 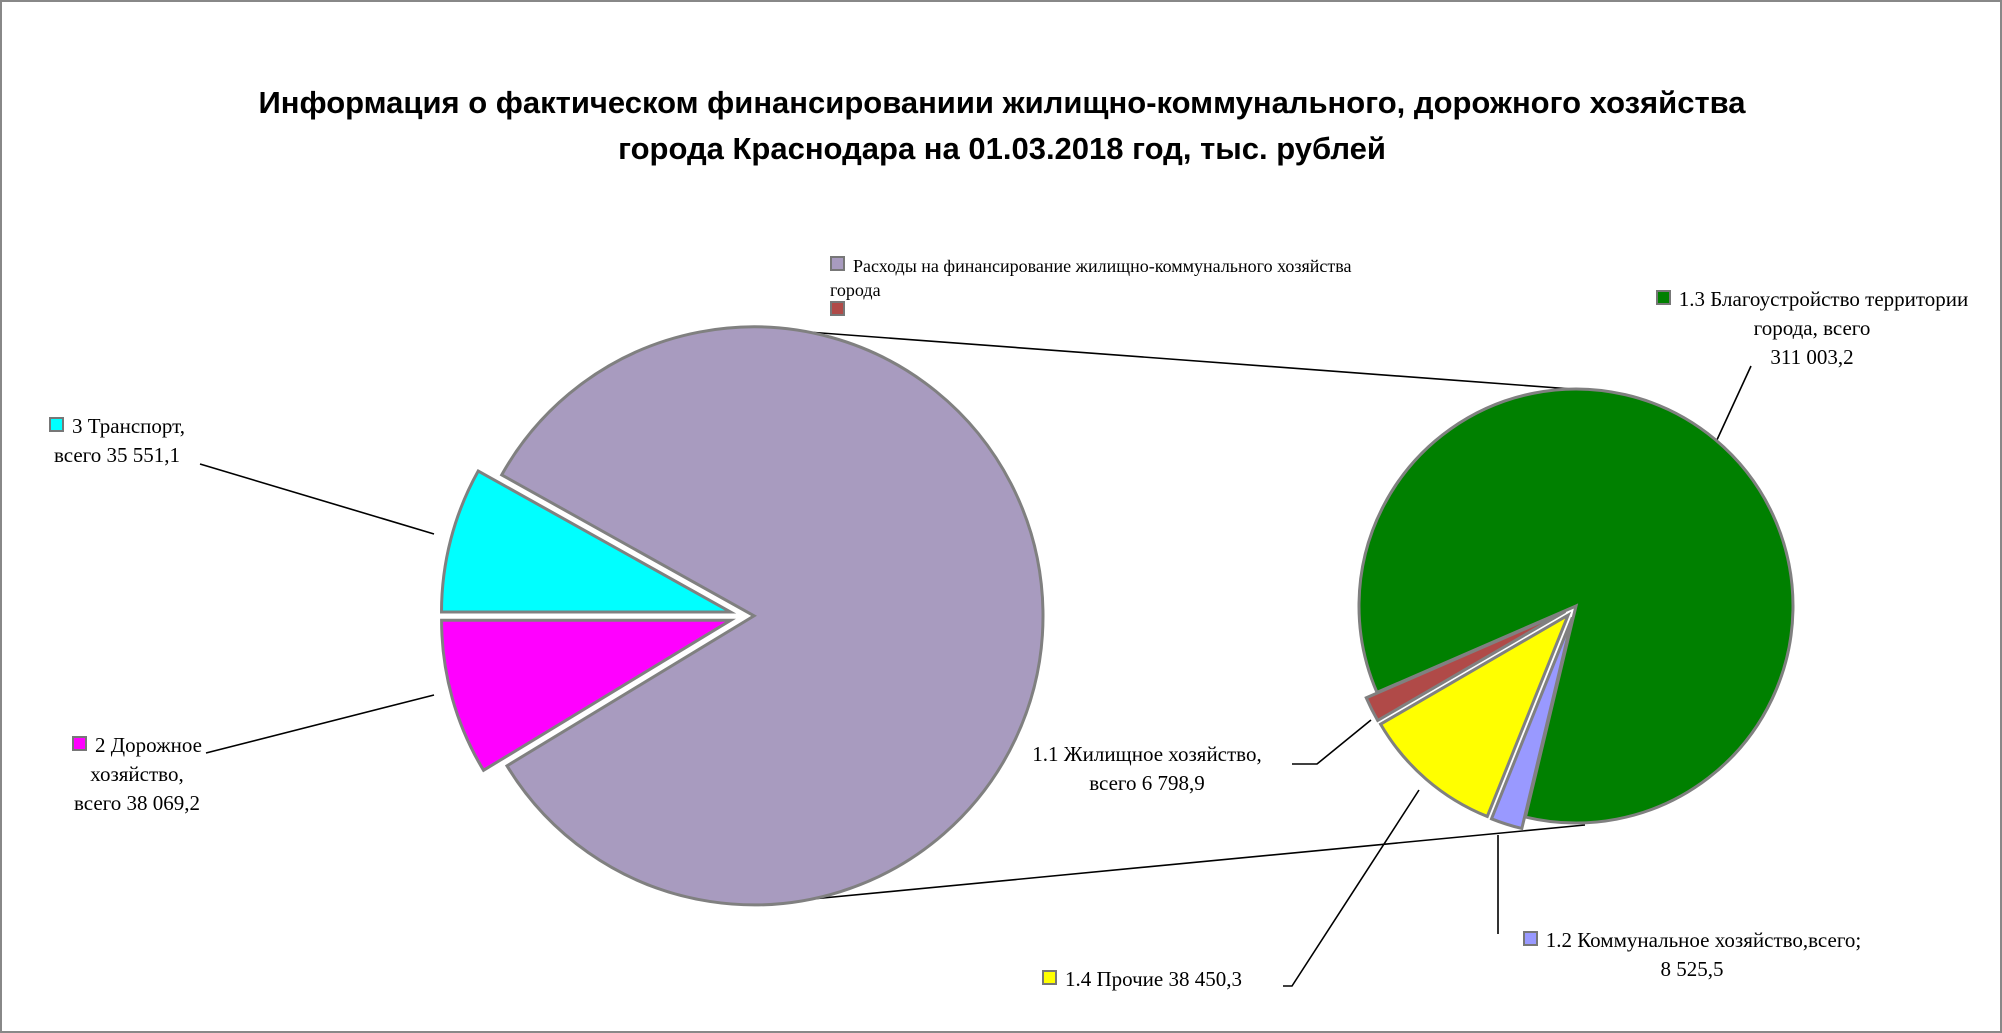 I want to click on value-label: 38 450,3, so click(x=1205, y=979).